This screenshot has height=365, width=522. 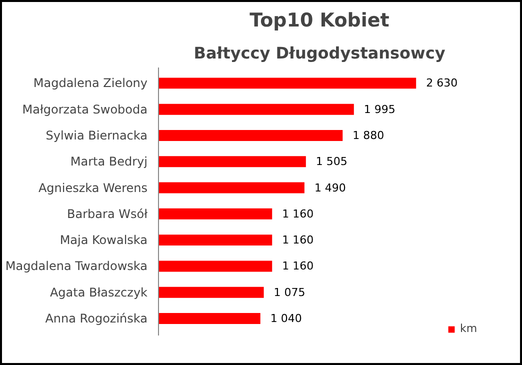 What do you see at coordinates (76, 266) in the screenshot?
I see `y-tick-label: Magdalena Twardowska` at bounding box center [76, 266].